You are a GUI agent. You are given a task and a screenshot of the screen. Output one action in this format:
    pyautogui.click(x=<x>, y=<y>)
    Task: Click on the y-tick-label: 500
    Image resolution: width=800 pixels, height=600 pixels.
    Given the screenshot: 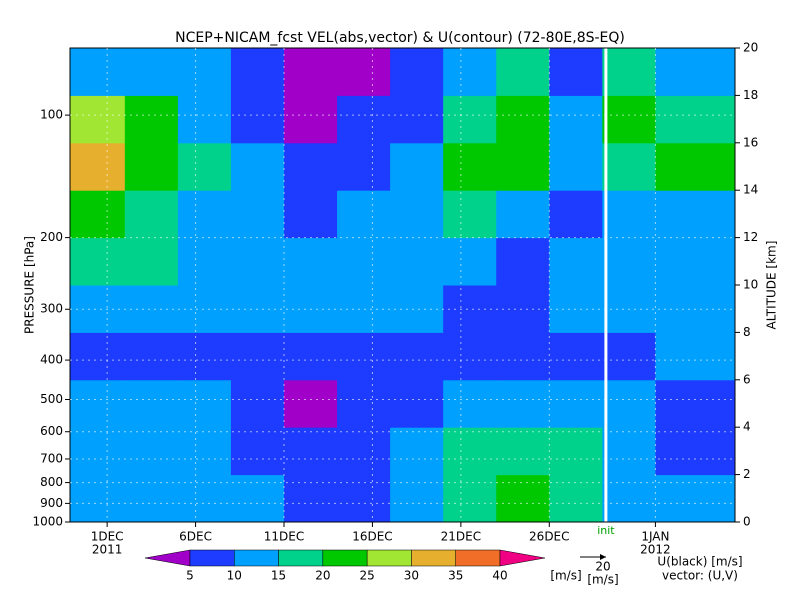 What is the action you would take?
    pyautogui.click(x=51, y=399)
    